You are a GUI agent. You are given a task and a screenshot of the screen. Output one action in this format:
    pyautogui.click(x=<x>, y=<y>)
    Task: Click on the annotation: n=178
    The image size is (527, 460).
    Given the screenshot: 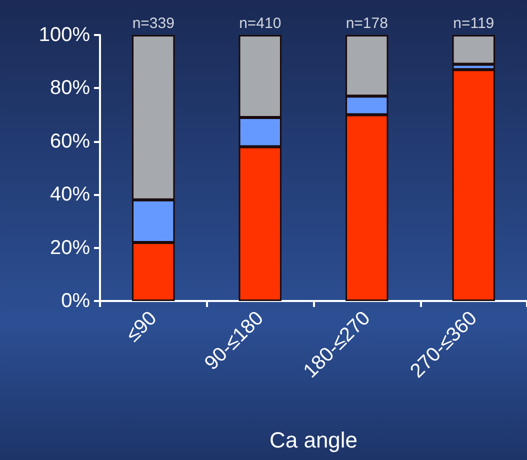 What is the action you would take?
    pyautogui.click(x=367, y=23)
    